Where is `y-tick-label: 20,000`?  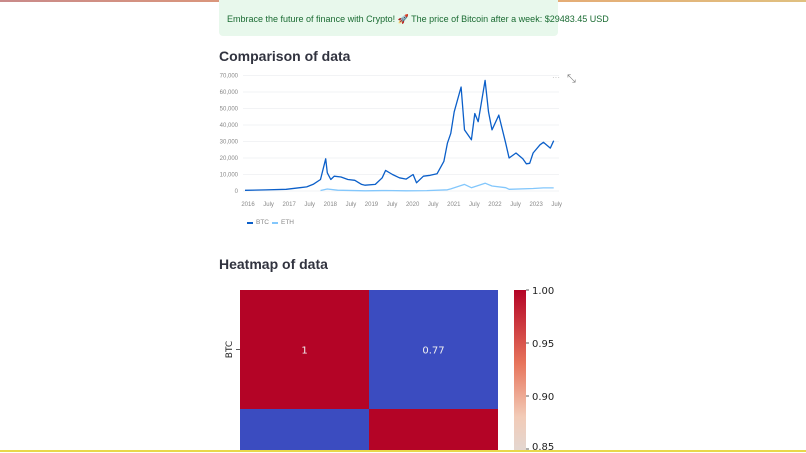 y-tick-label: 20,000 is located at coordinates (229, 159).